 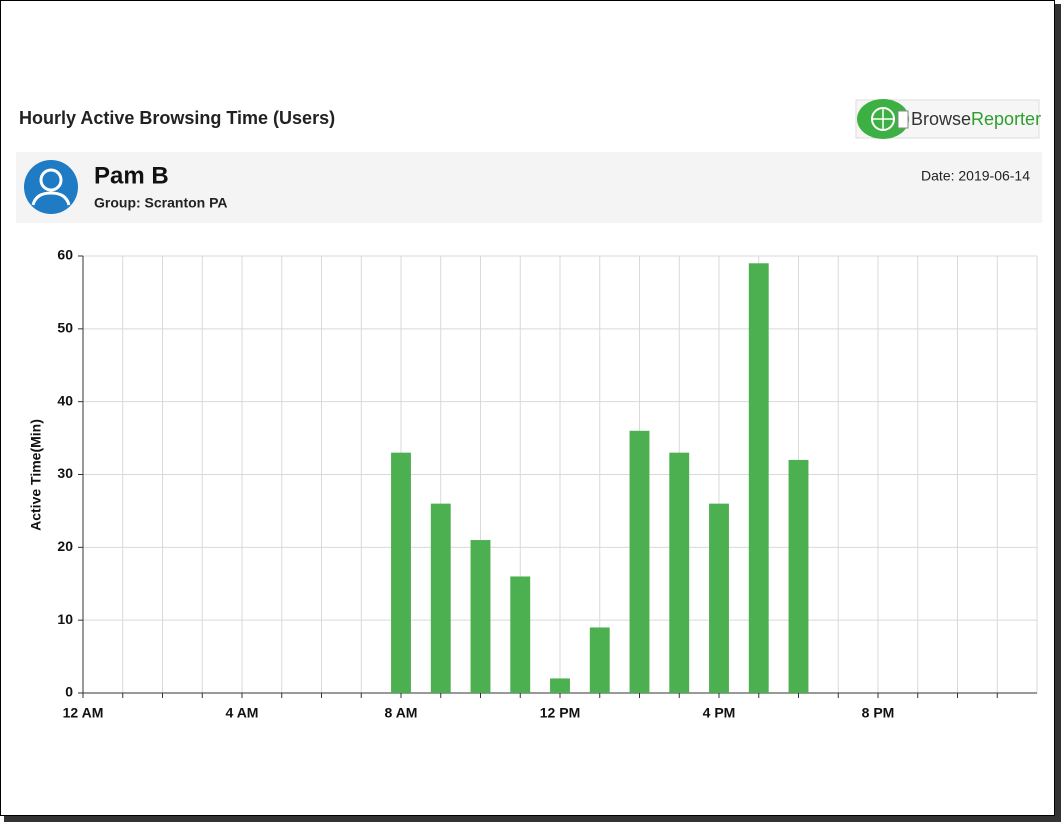 I want to click on x-tick-label: 4 AM, so click(x=242, y=713).